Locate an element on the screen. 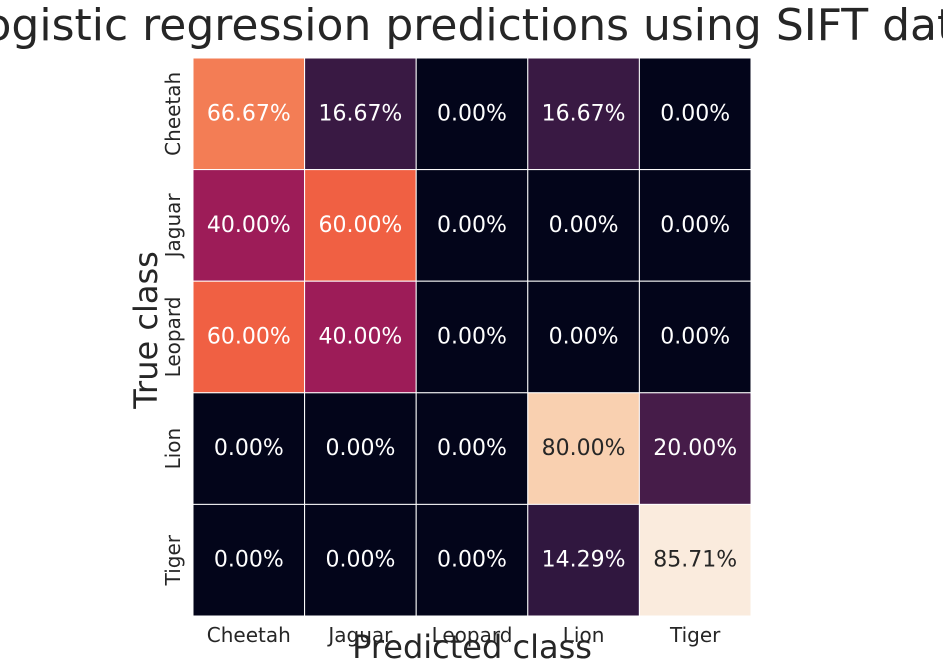  heatmap-cell-r1-c0 is located at coordinates (249, 225).